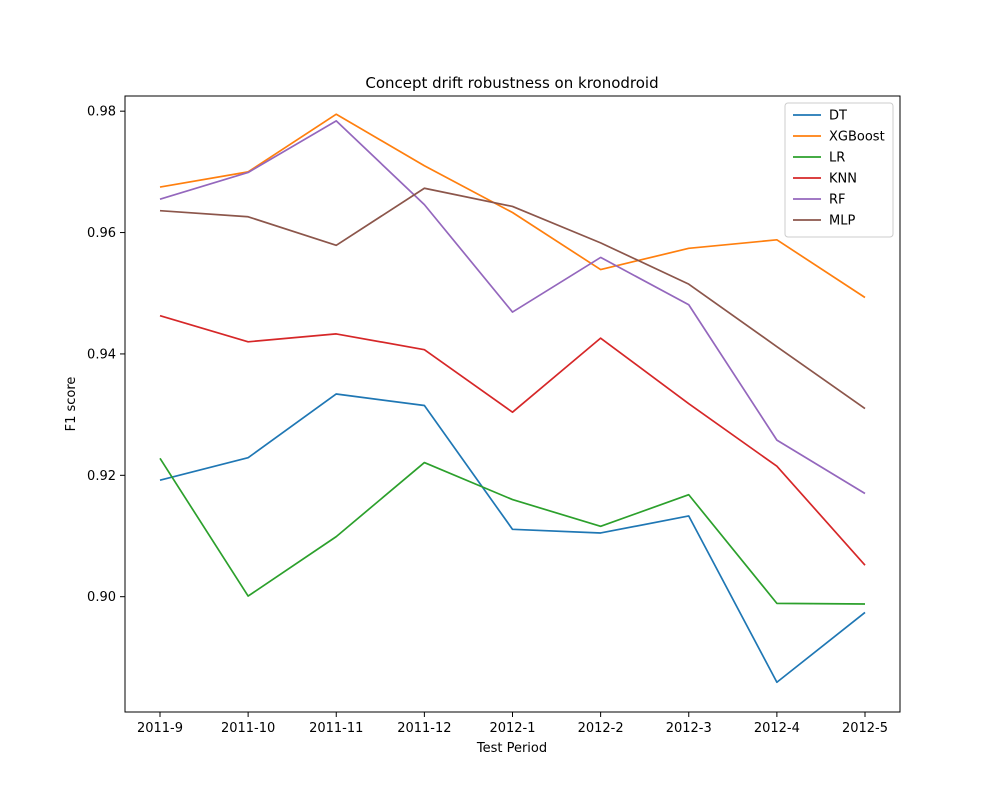 This screenshot has width=1000, height=800. I want to click on x-tick-label: 2012-5, so click(865, 728).